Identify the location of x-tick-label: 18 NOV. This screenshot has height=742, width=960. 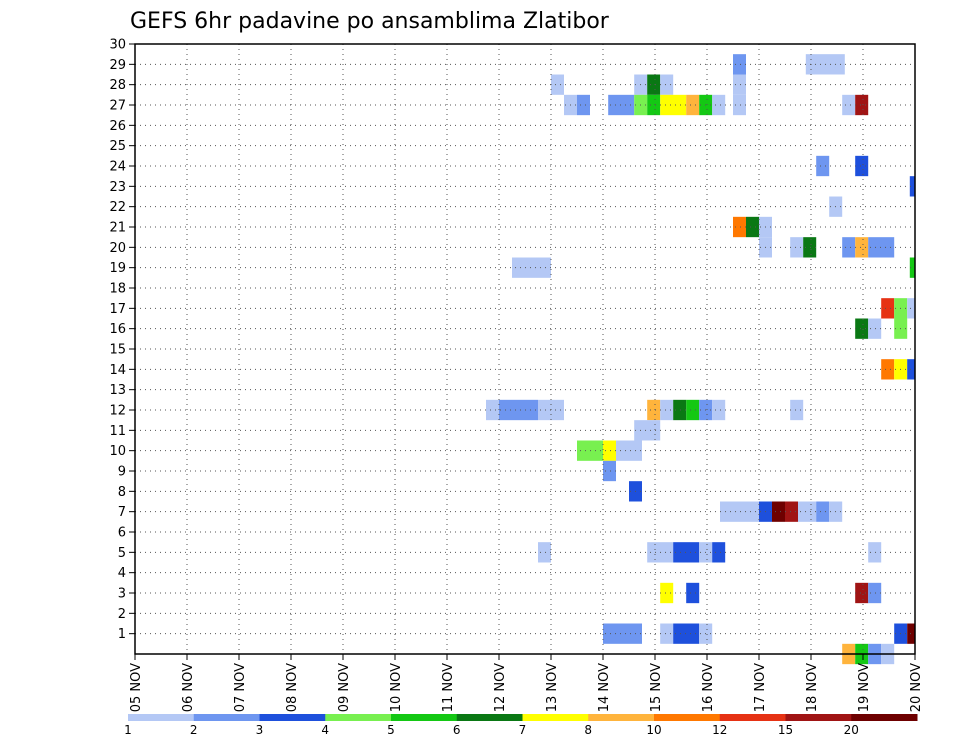
(812, 687).